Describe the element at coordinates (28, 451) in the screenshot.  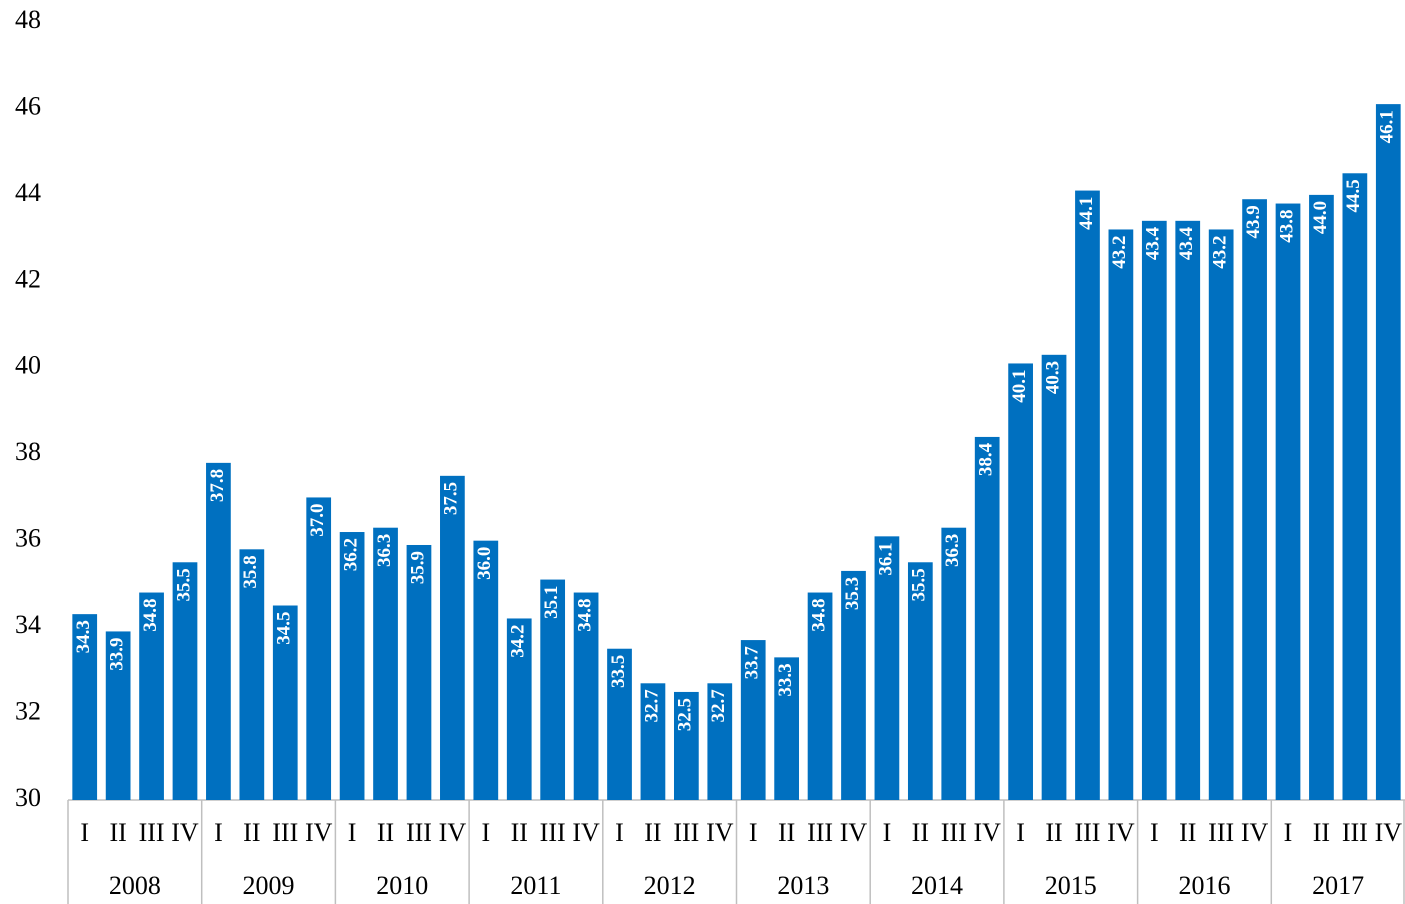
I see `y-tick-label: 38` at that location.